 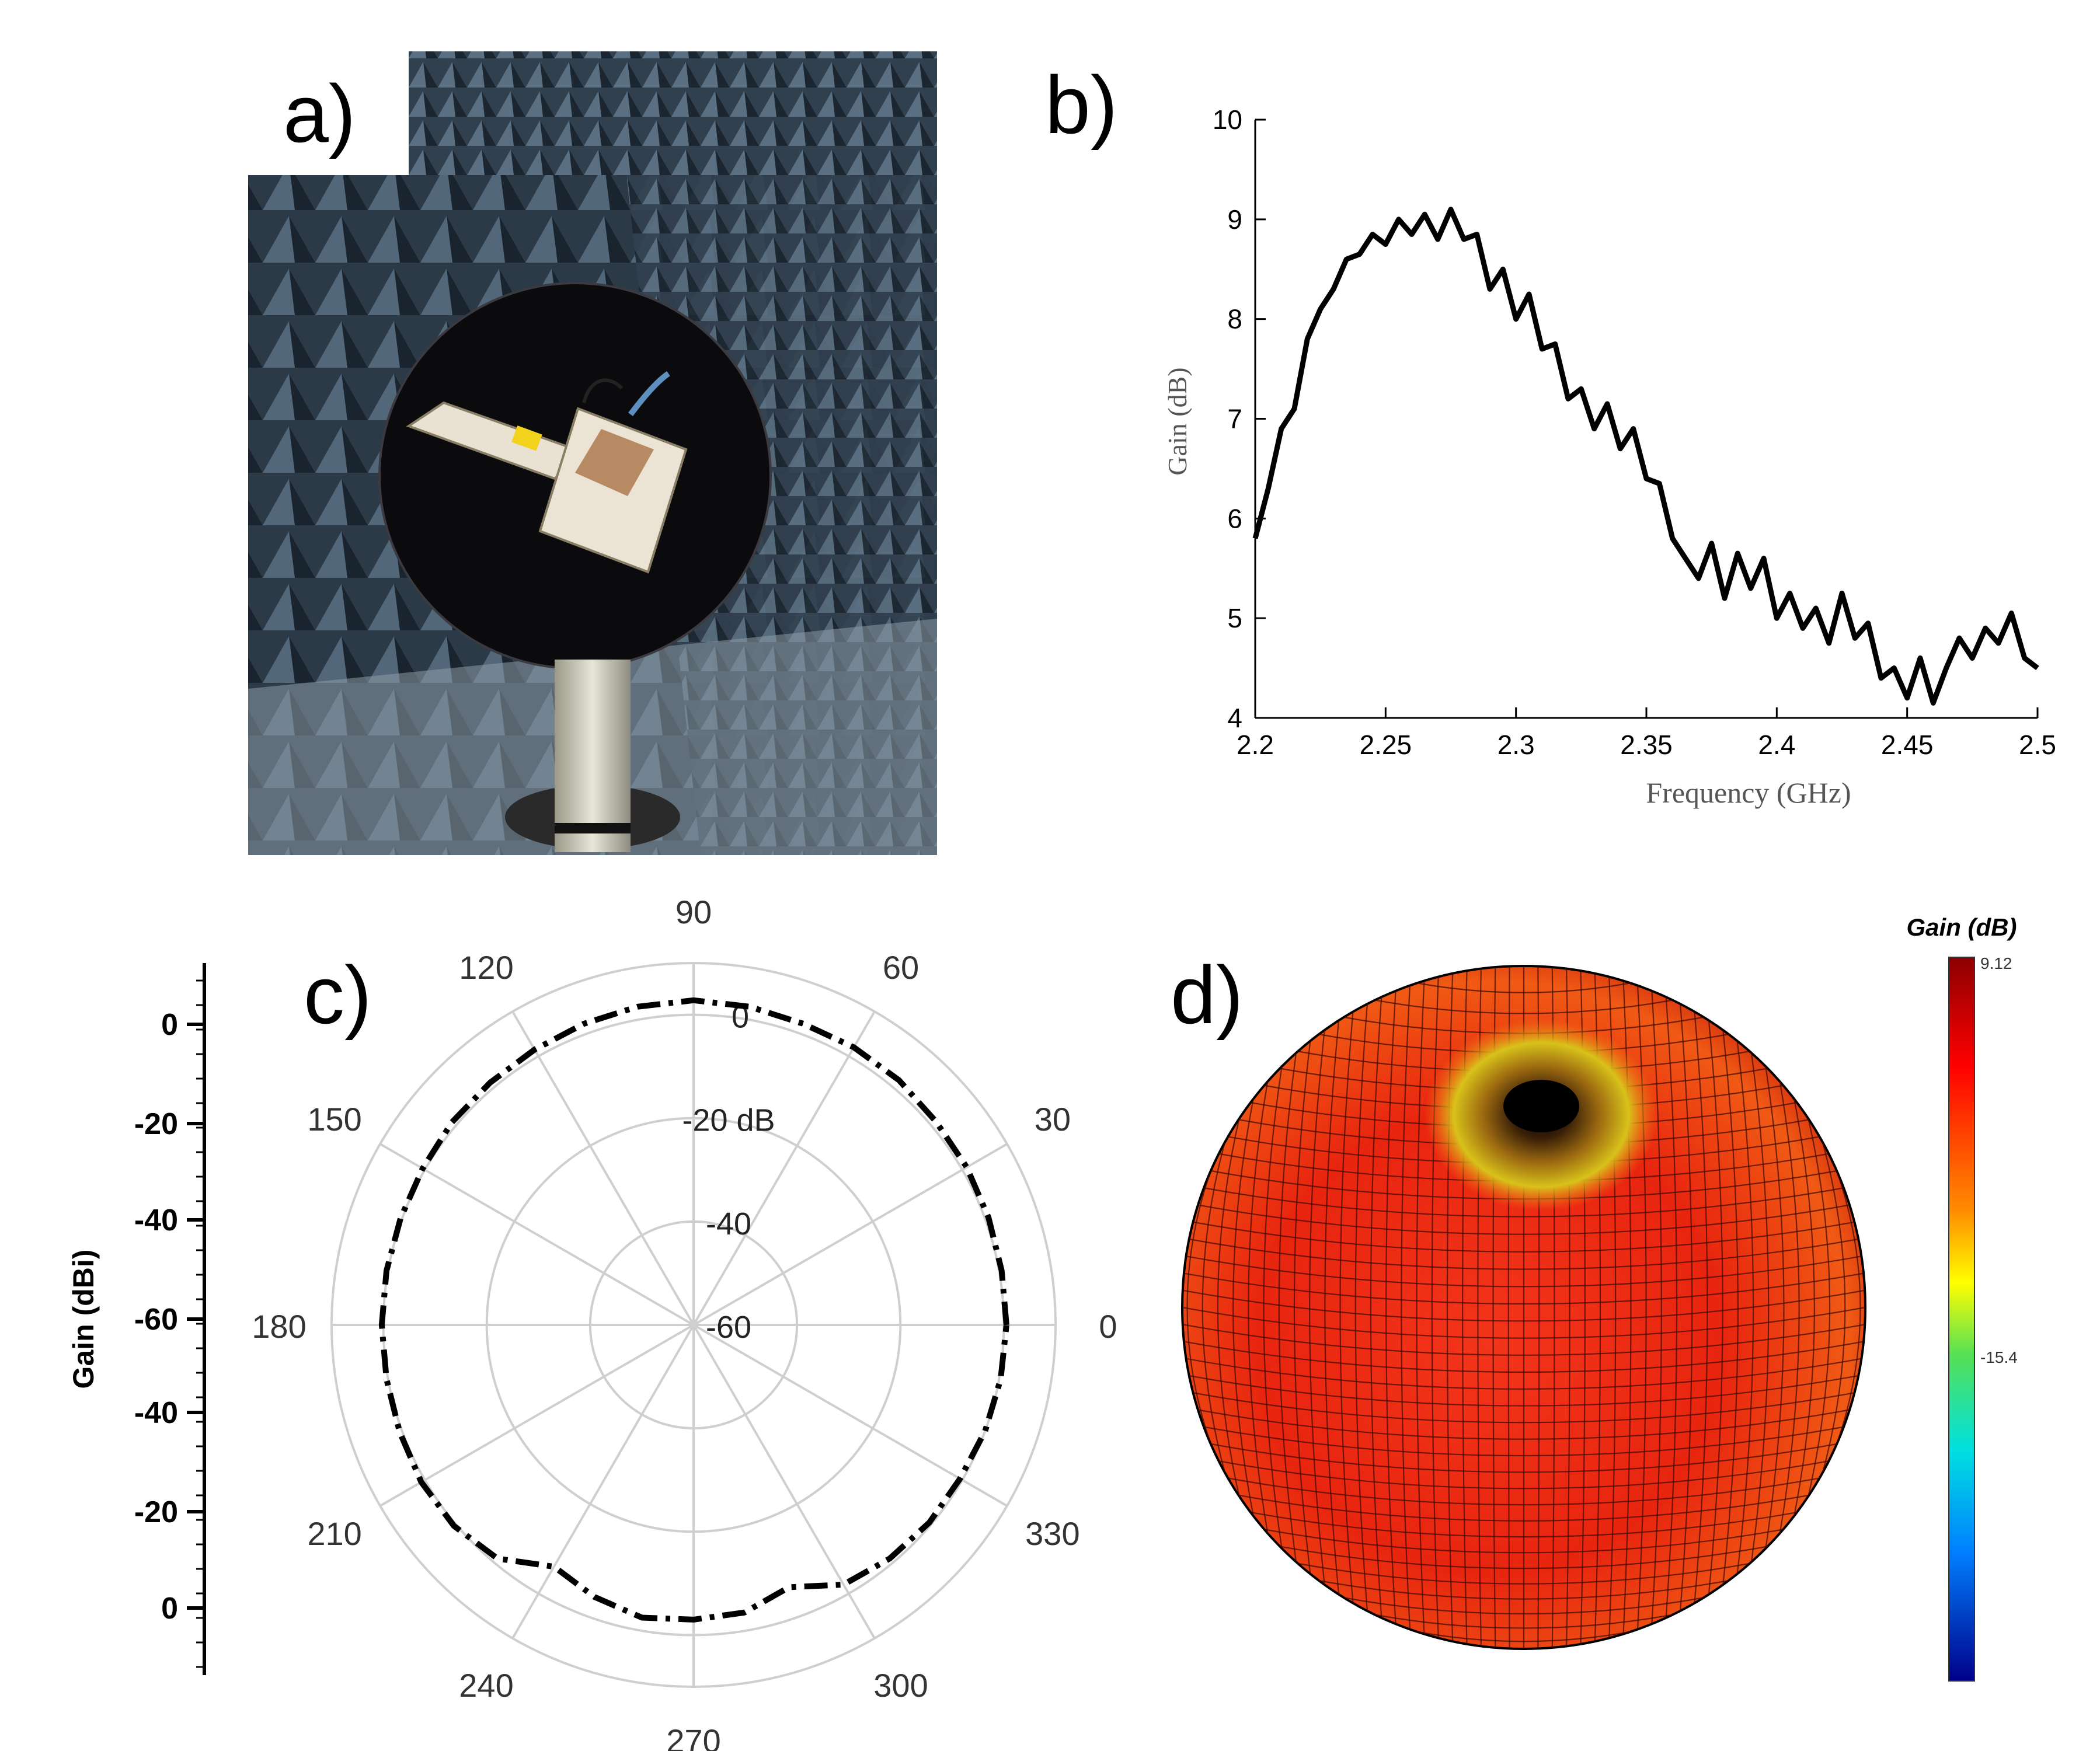 What do you see at coordinates (1227, 119) in the screenshot?
I see `chart-b-y-tick-label: 10` at bounding box center [1227, 119].